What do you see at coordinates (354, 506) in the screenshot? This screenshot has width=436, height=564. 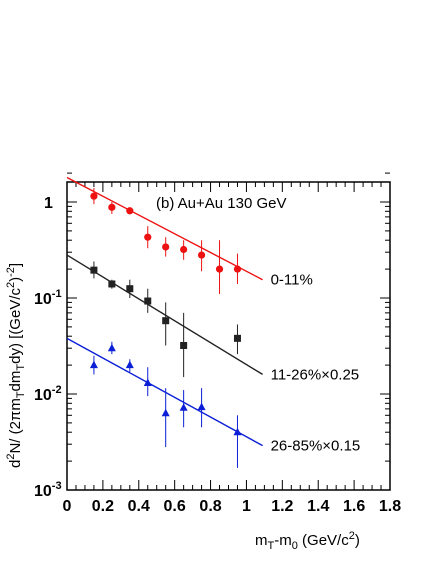 I see `x-tick-label: 1.6` at bounding box center [354, 506].